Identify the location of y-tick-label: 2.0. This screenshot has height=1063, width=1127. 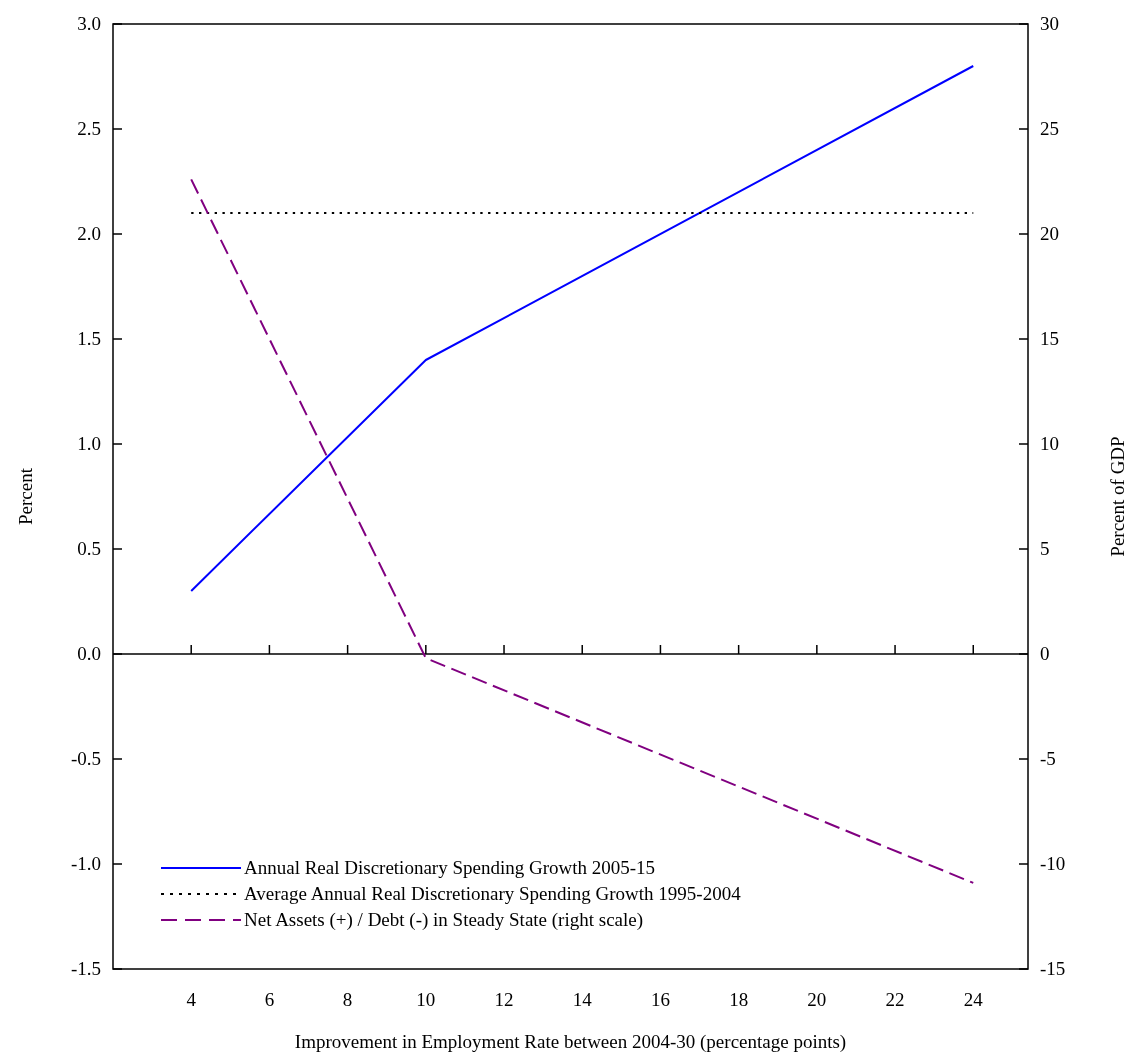
(89, 233).